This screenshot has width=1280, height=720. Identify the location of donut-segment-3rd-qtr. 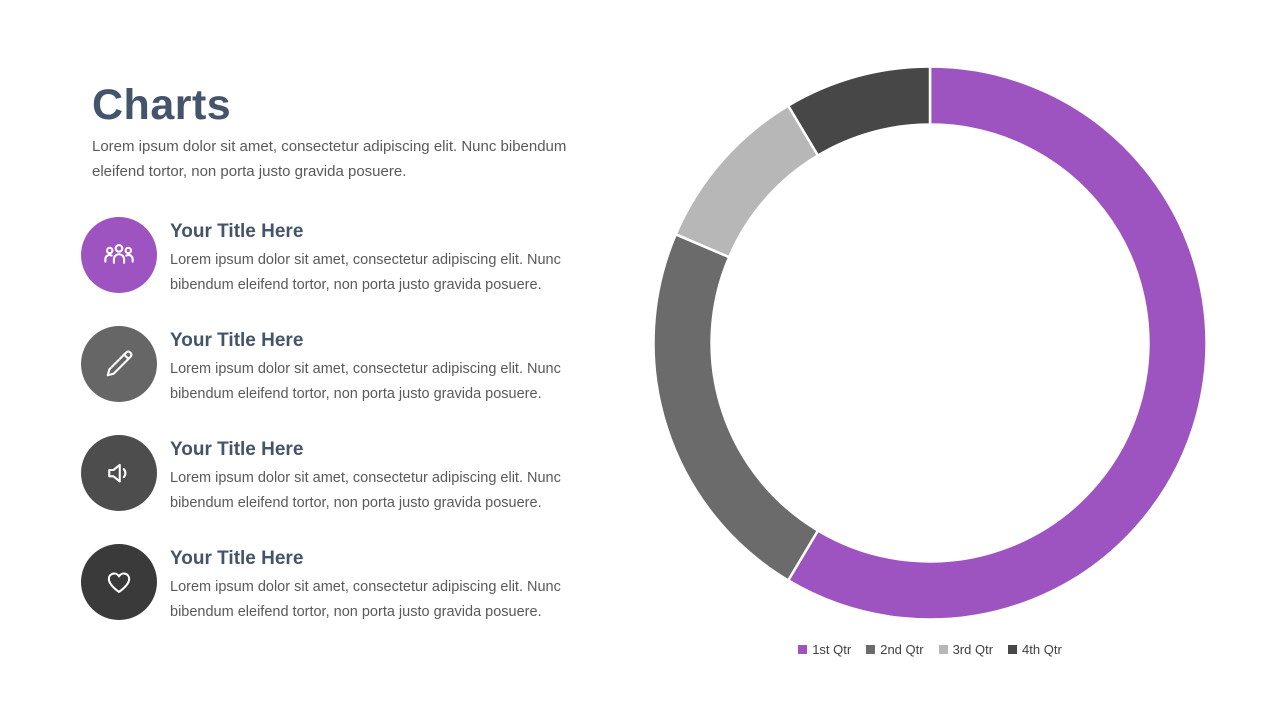
(747, 181).